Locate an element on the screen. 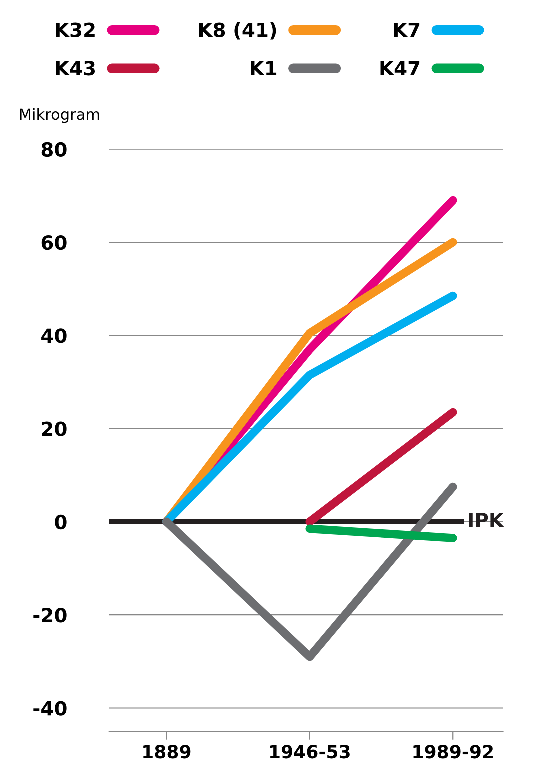 Image resolution: width=547 pixels, height=766 pixels. y-tick-label: 80 is located at coordinates (54, 150).